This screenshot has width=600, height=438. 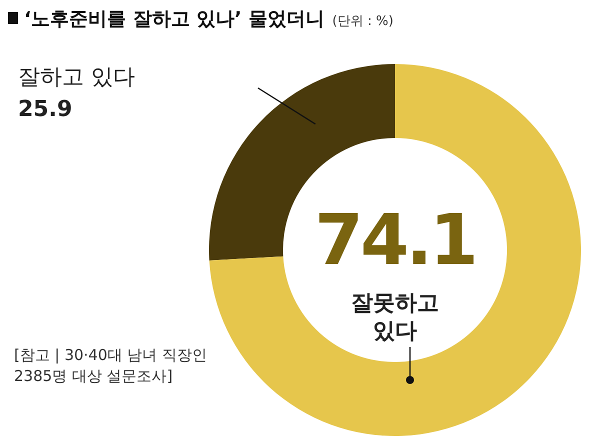 I want to click on chart-title: ‘노후준비를 잘하고 있나’ 물었더니, so click(x=174, y=19).